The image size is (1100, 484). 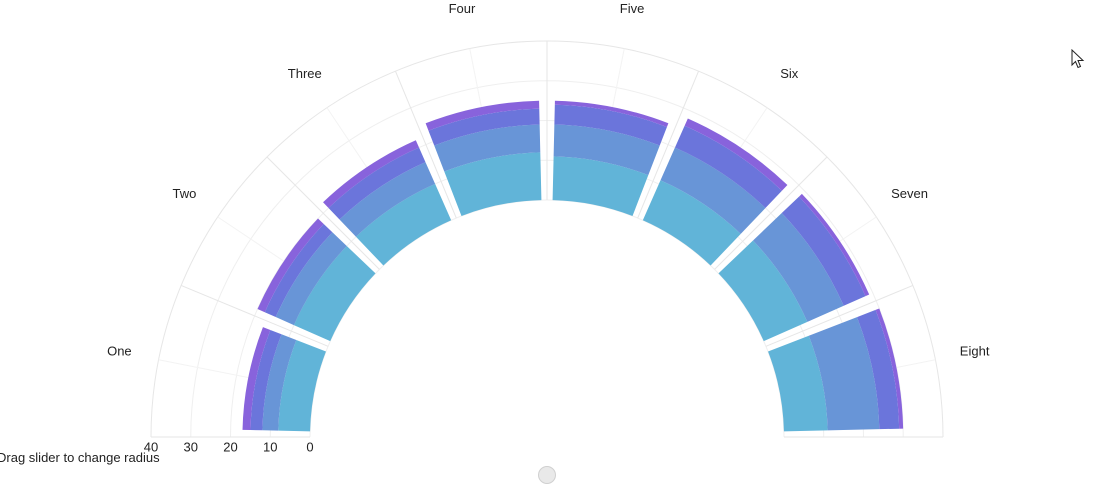 I want to click on radial-tick-label: 40, so click(x=151, y=447).